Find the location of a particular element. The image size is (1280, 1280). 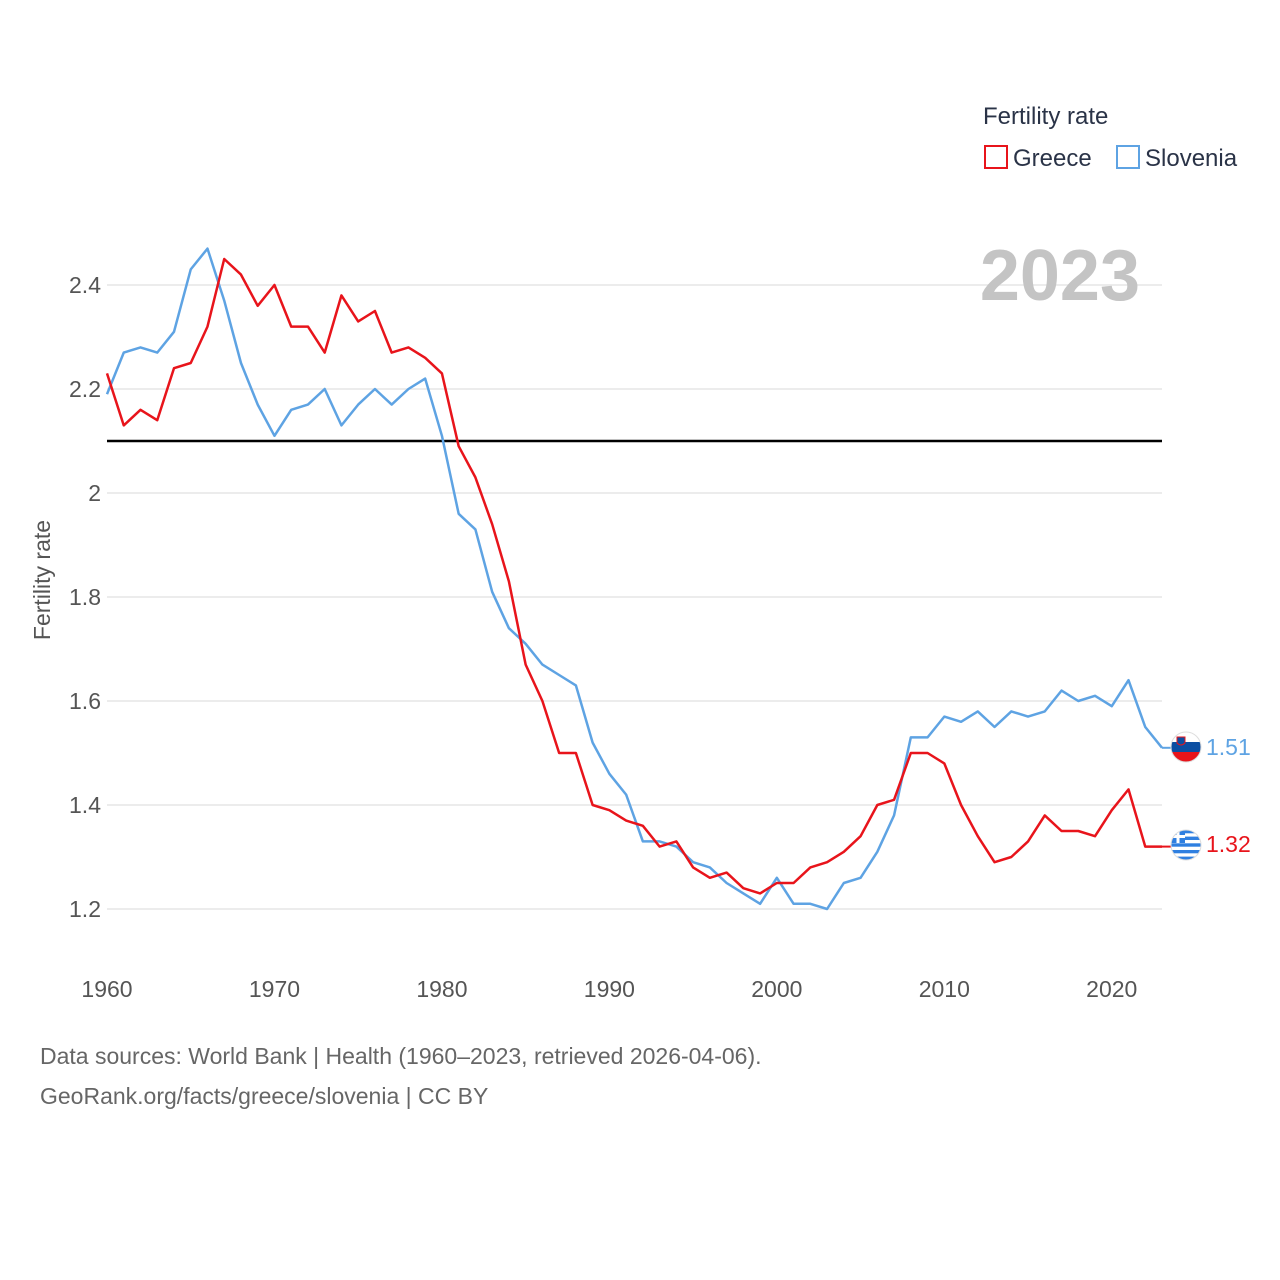

y-tick-label: 2.4 is located at coordinates (85, 285).